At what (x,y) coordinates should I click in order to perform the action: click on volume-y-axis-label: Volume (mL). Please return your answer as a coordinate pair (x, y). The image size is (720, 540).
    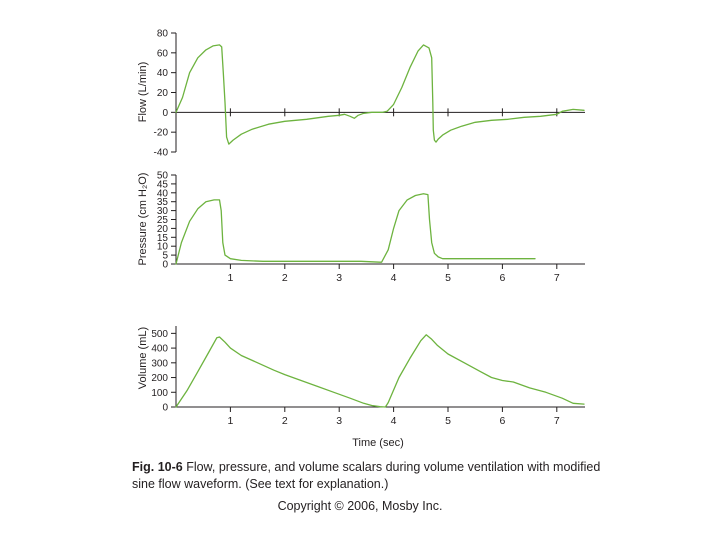
    Looking at the image, I should click on (143, 358).